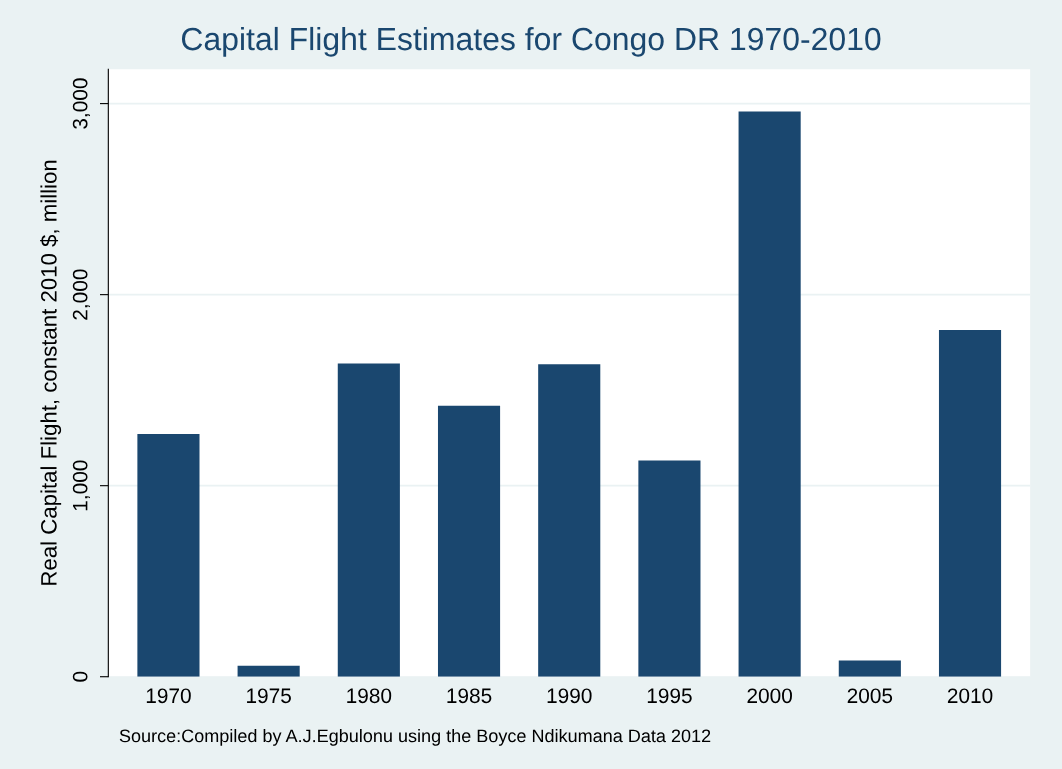 This screenshot has height=769, width=1062. I want to click on x-tick-label: 1980, so click(369, 696).